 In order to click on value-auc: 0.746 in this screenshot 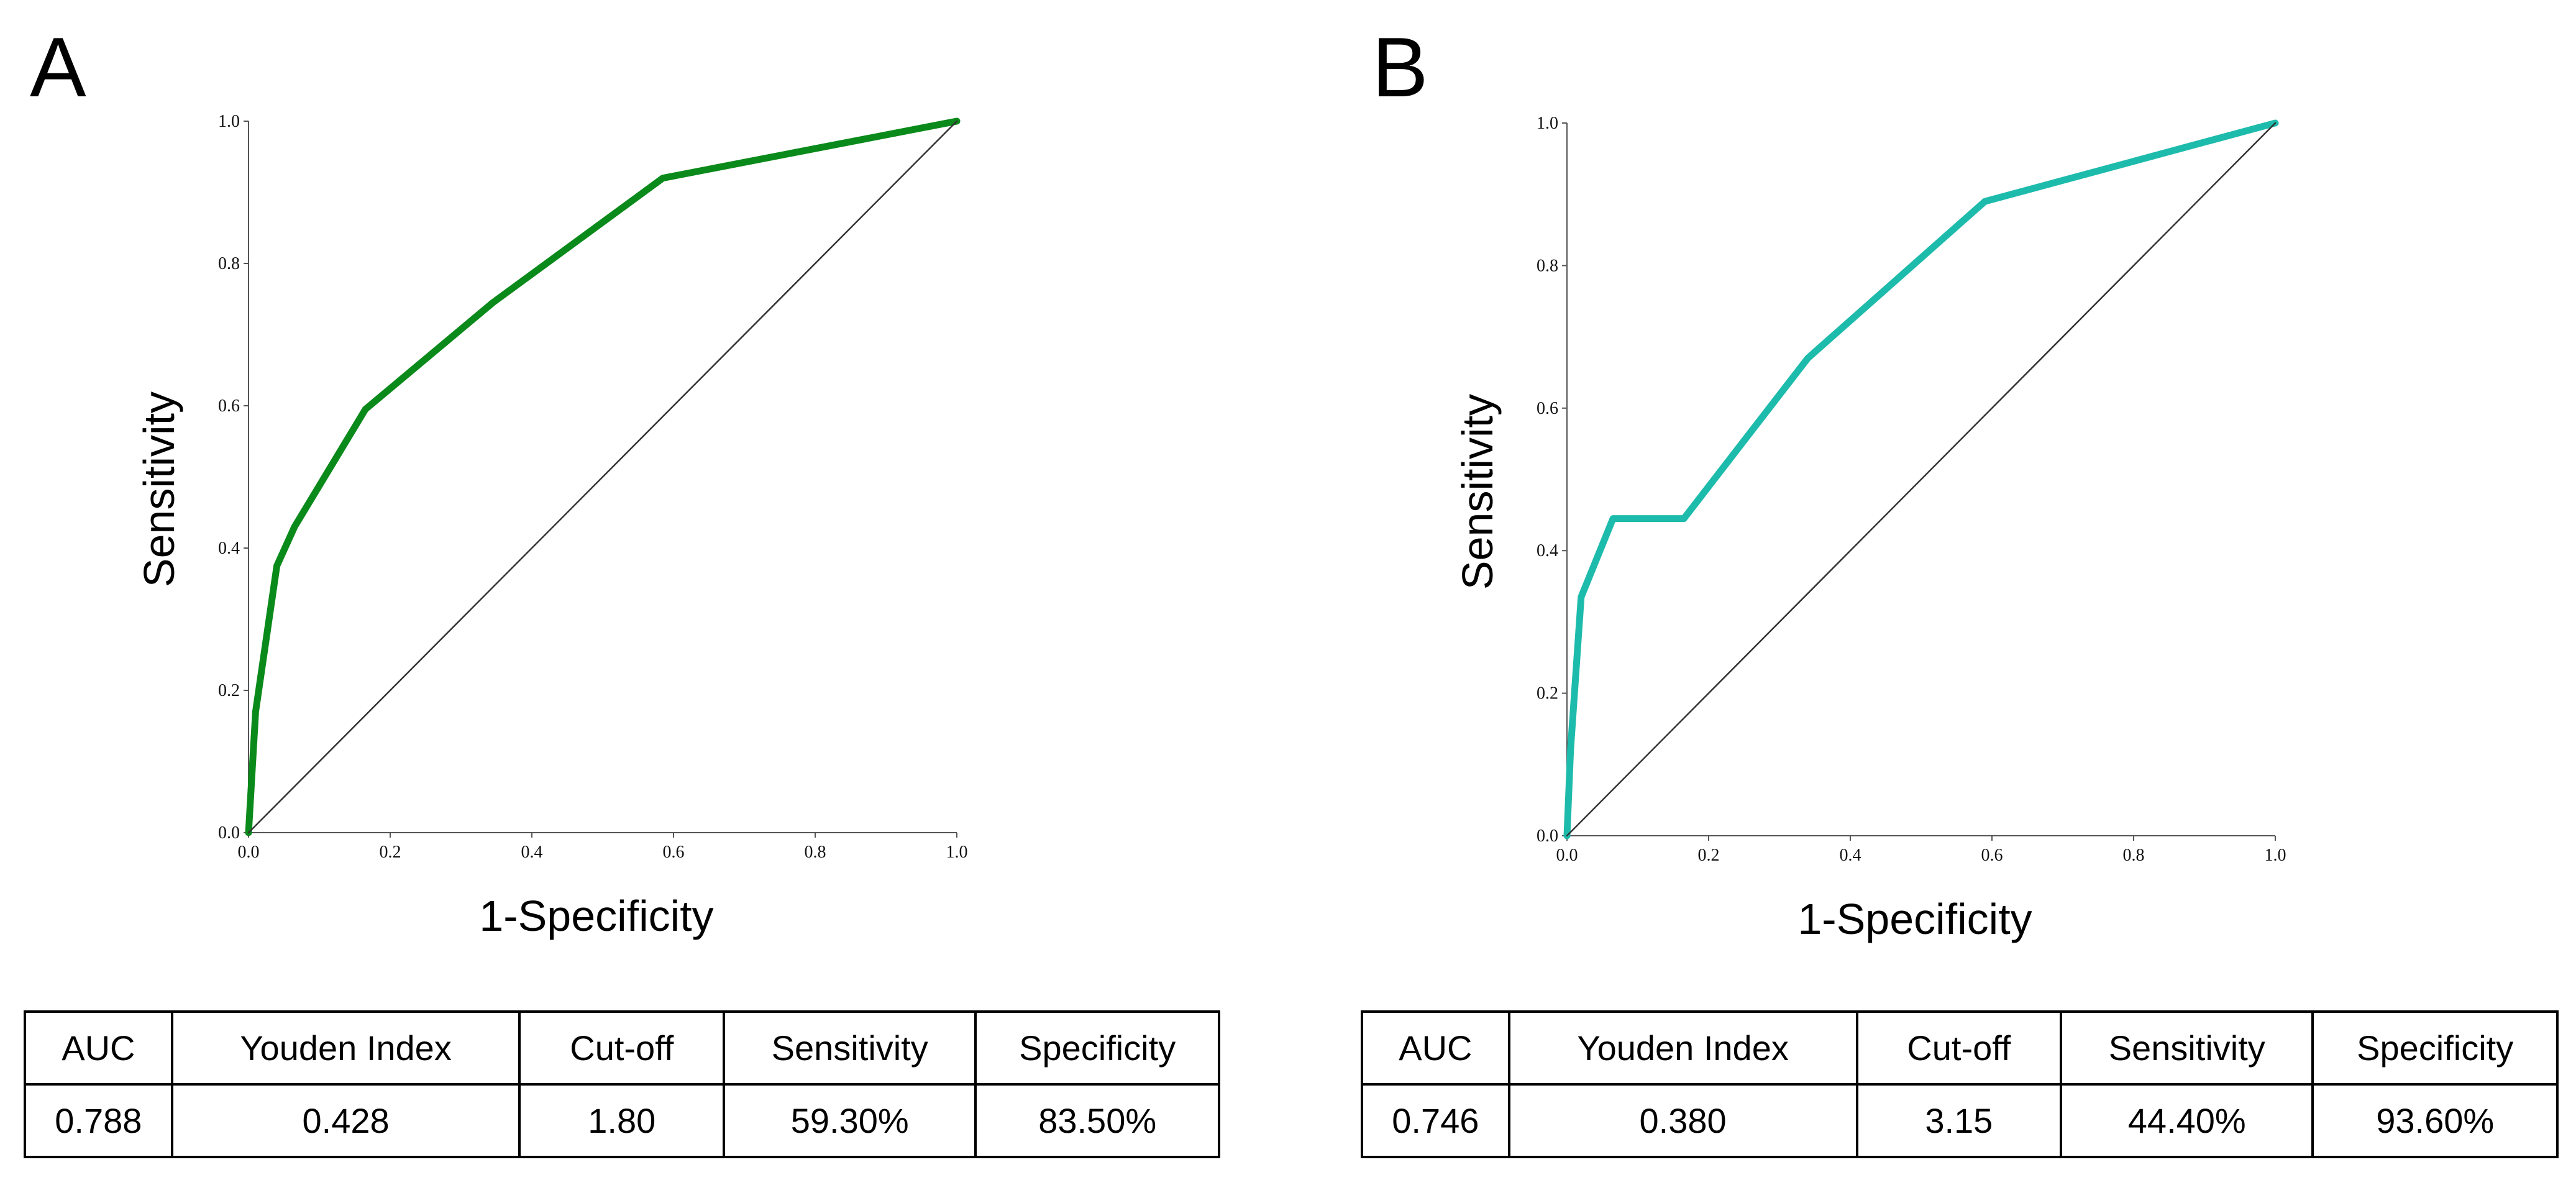, I will do `click(1435, 1120)`.